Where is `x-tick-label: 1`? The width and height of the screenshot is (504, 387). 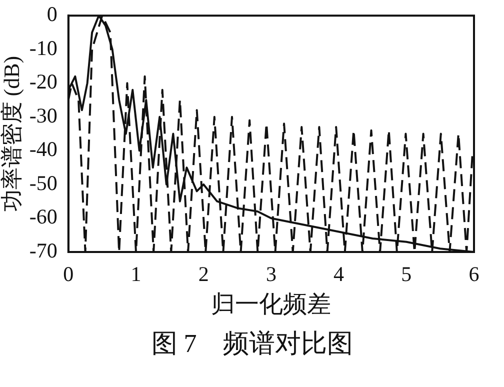 x-tick-label: 1 is located at coordinates (136, 274).